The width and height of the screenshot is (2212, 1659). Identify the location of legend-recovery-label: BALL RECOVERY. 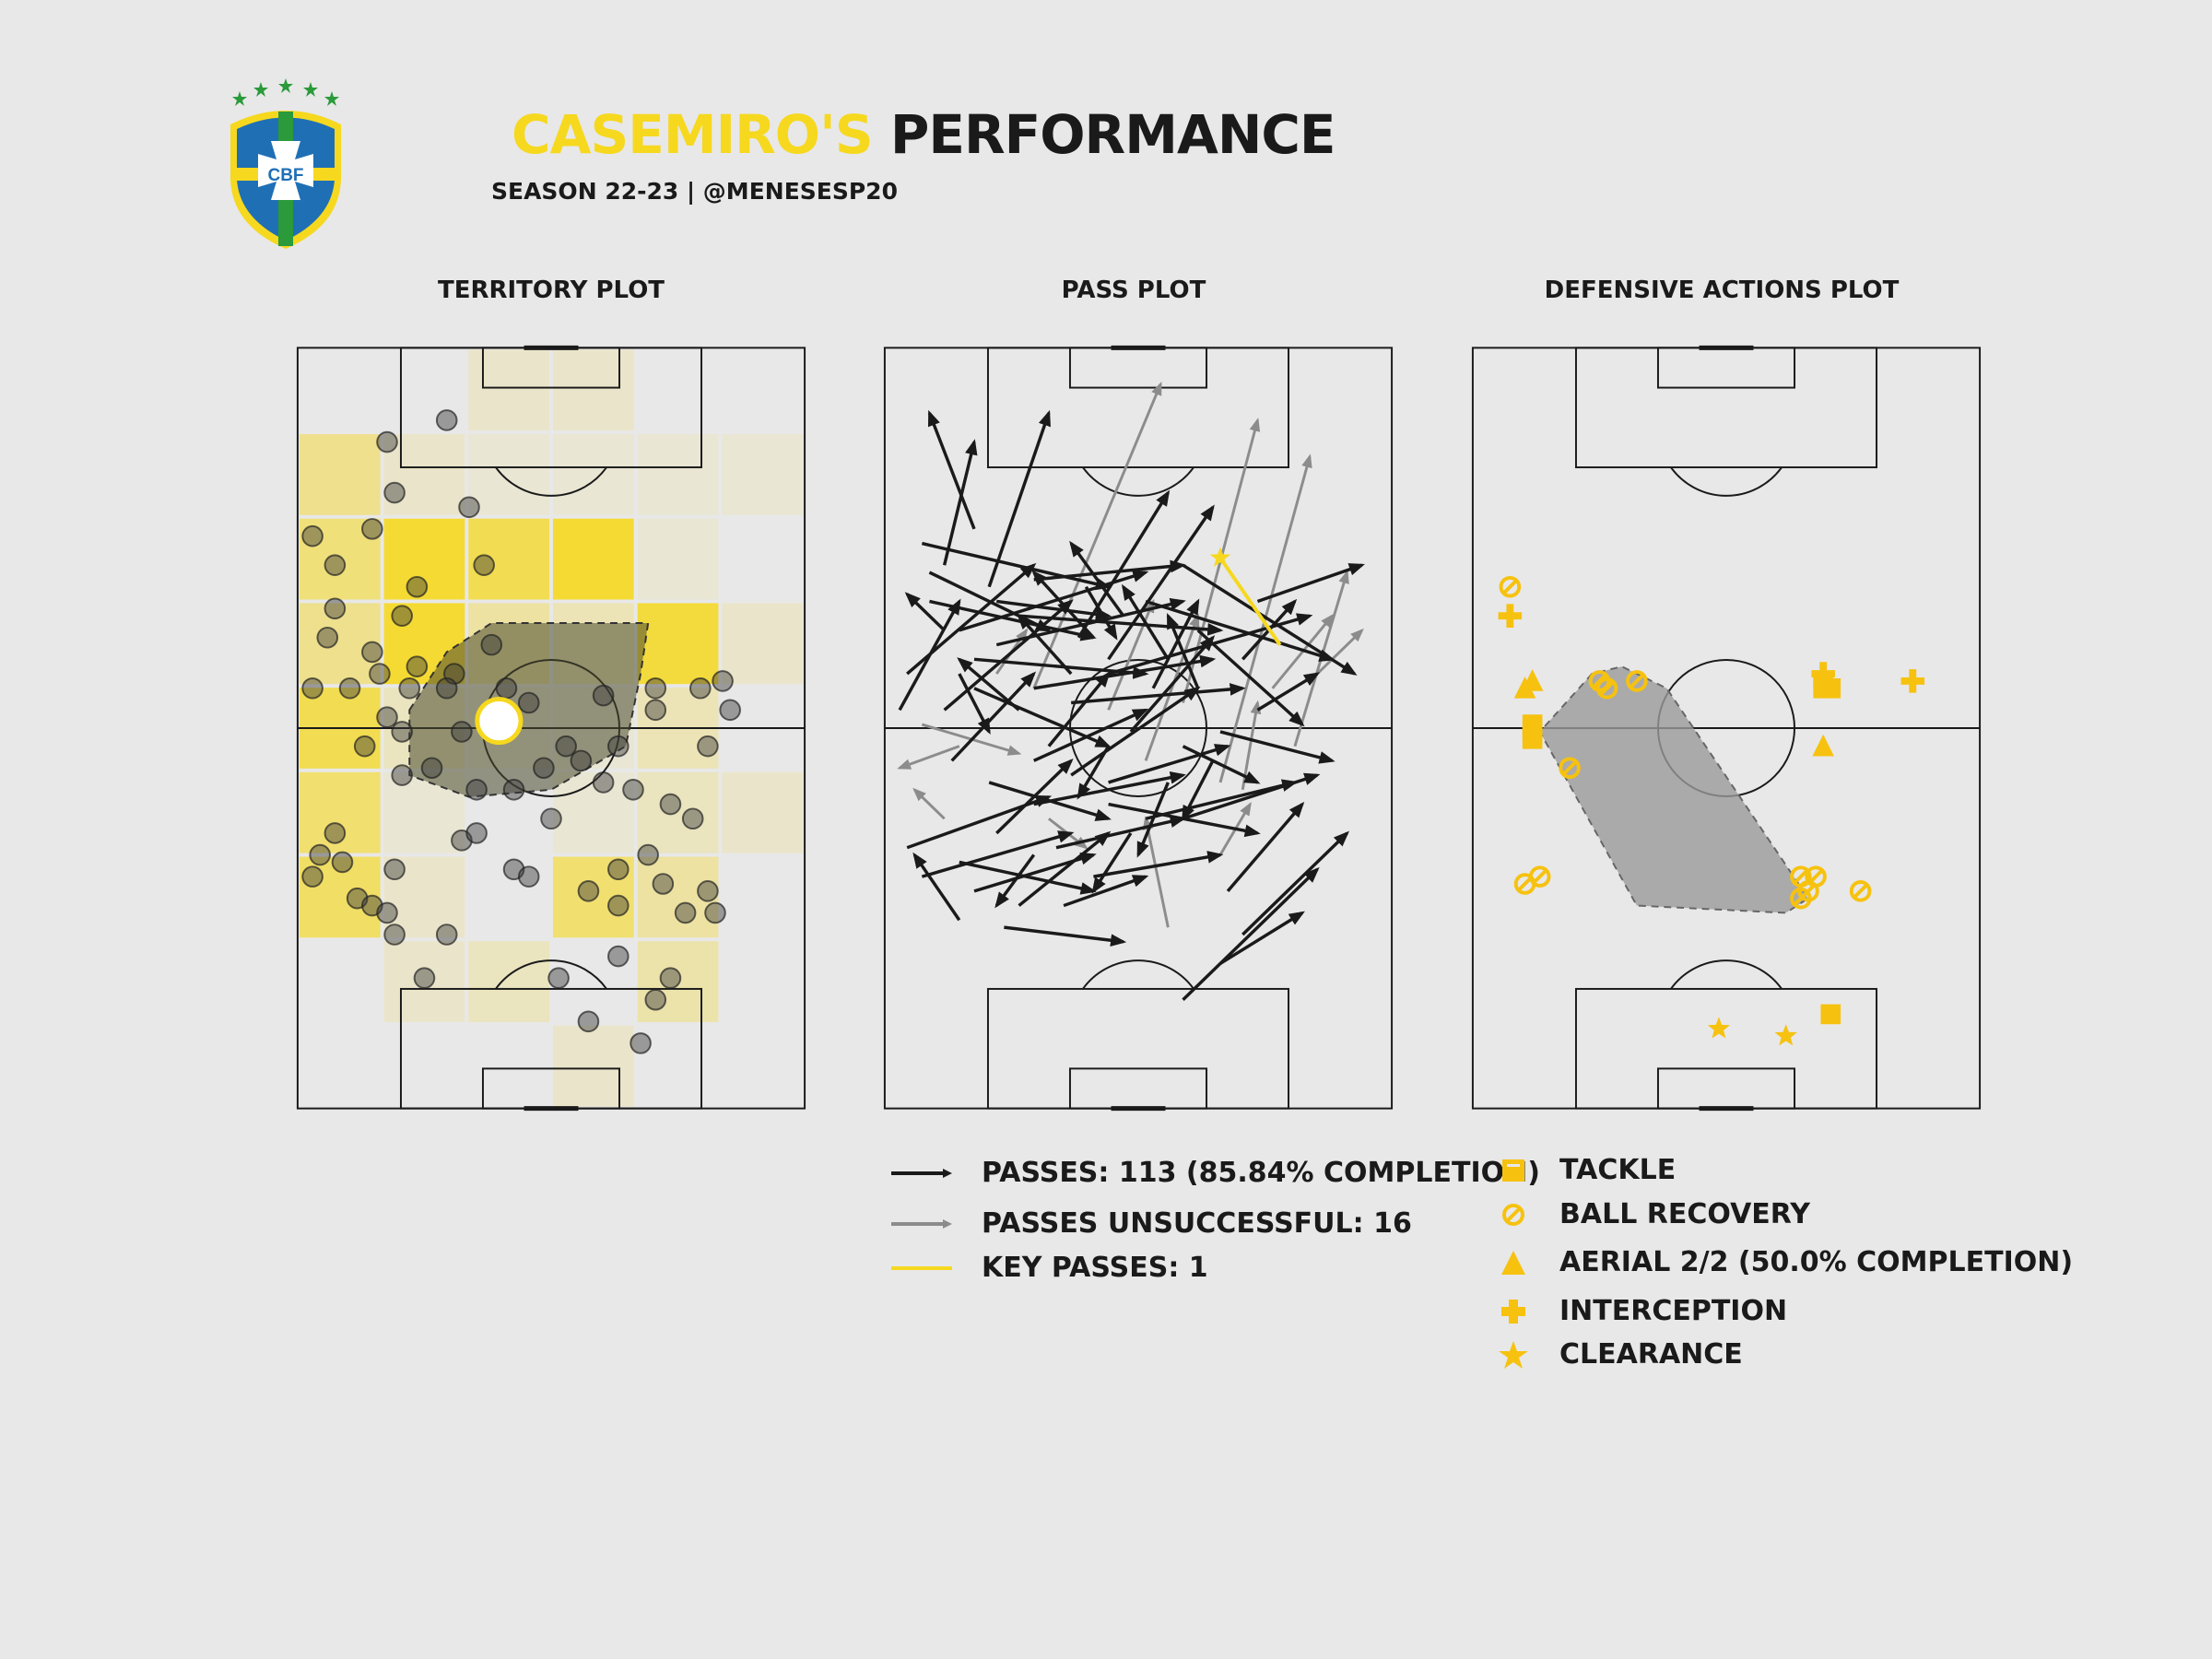
(1684, 1214).